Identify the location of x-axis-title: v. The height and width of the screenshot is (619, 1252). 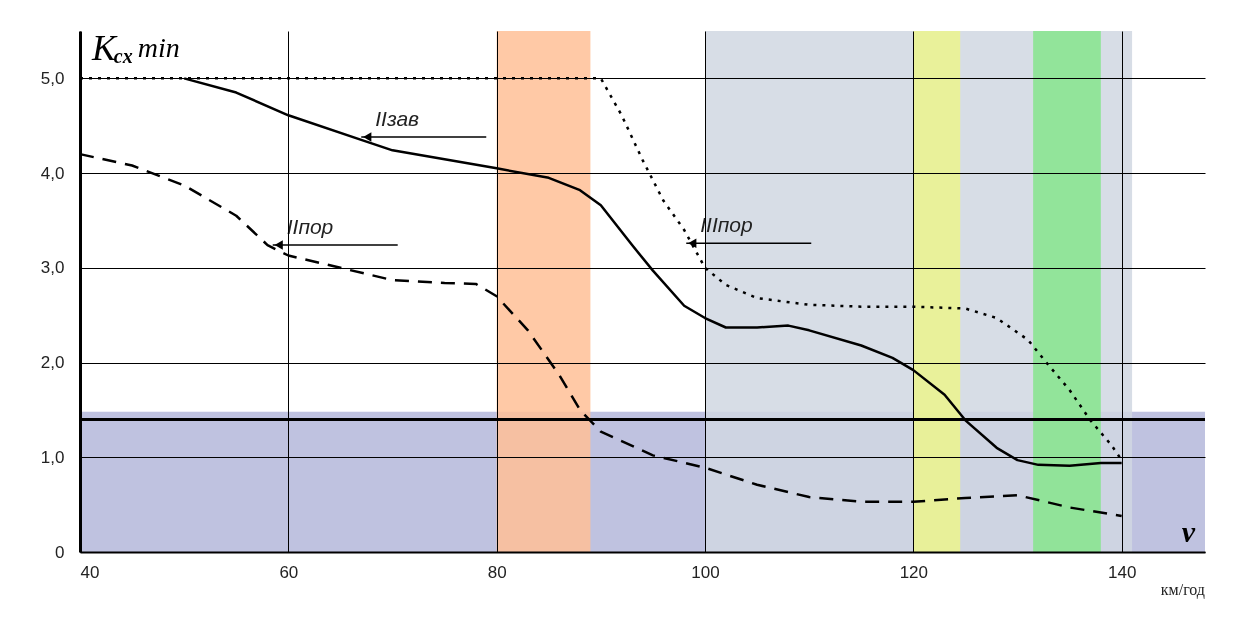
(1188, 531).